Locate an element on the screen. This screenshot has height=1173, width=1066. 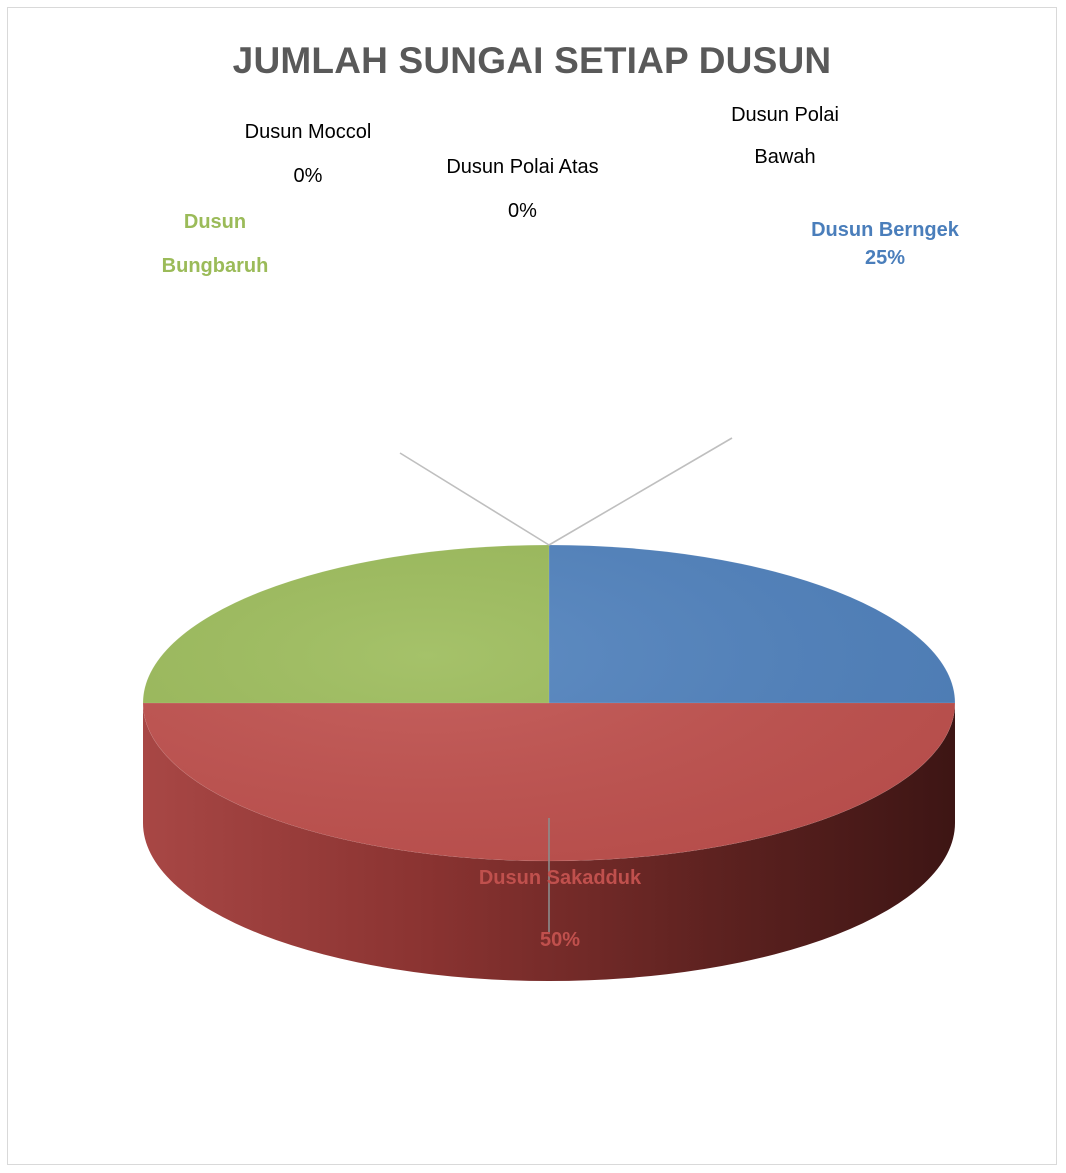
leader-line-right is located at coordinates (640, 491).